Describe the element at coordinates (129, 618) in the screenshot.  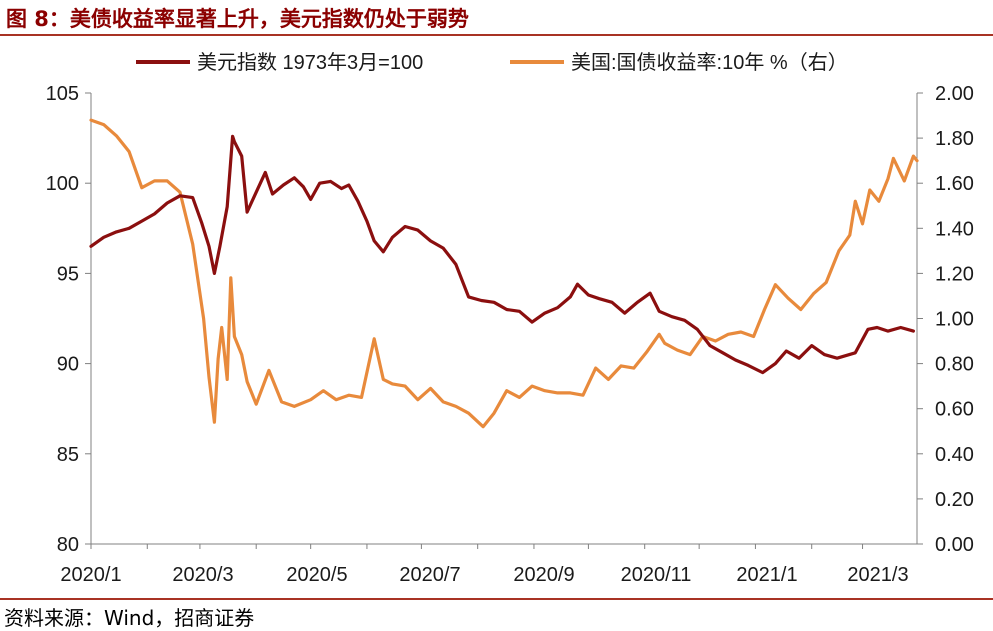
I see `source-note: 资料来源：Wind，招商证券` at that location.